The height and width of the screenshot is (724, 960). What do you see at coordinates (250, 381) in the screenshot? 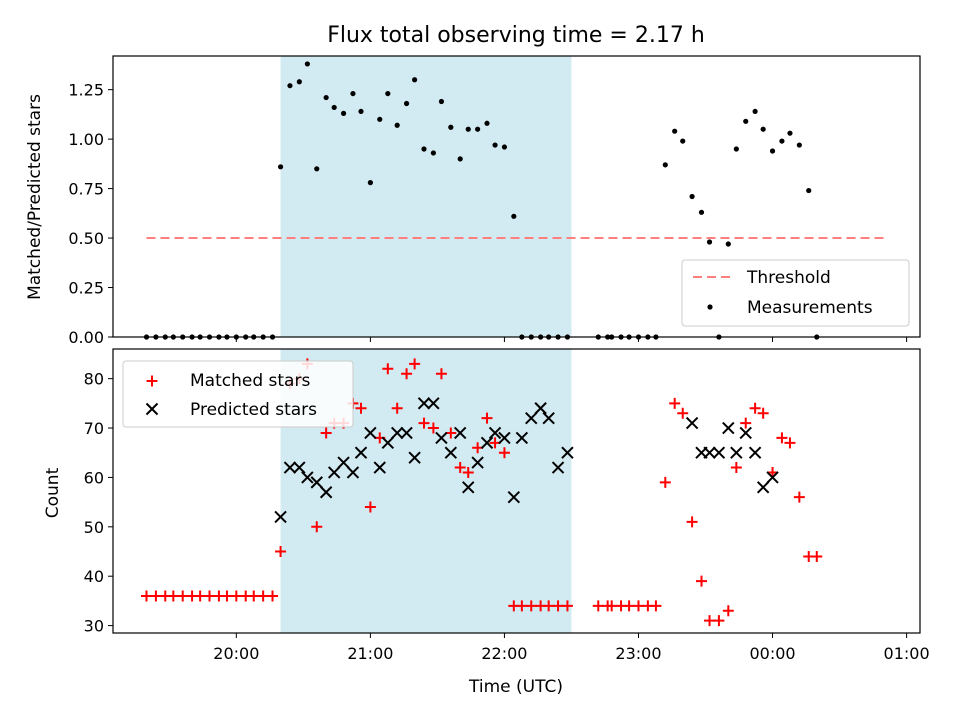
I see `legend-matched-label: Matched stars` at bounding box center [250, 381].